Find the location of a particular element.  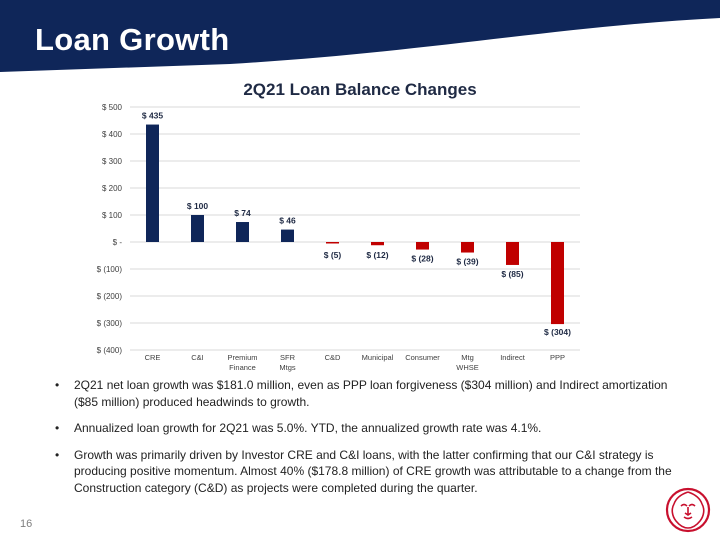

data-label: $ (5) is located at coordinates (333, 255).